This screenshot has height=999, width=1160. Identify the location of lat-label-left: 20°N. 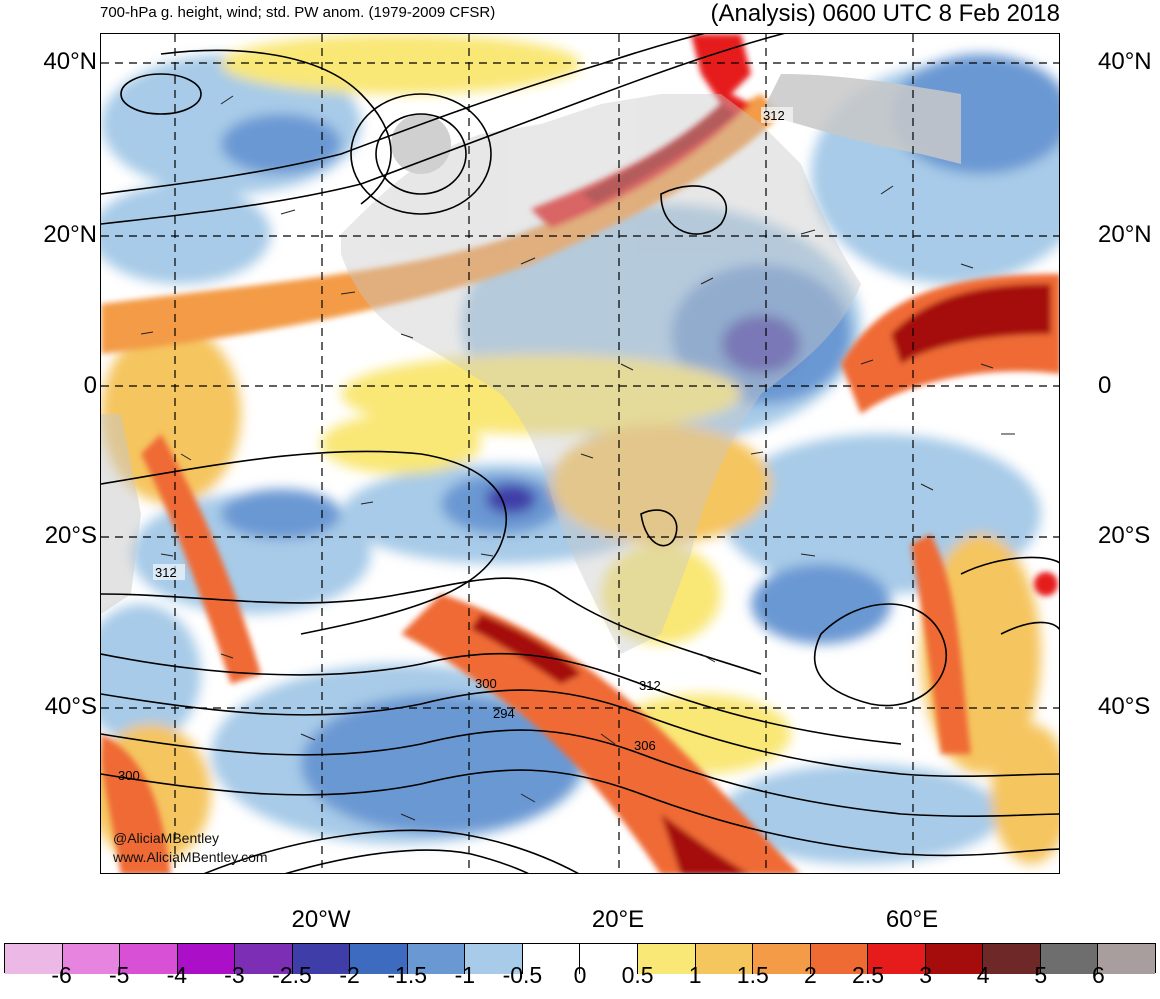
(70, 234).